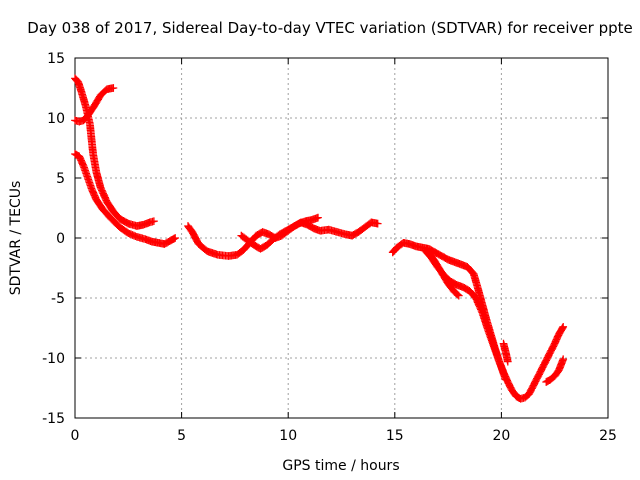 This screenshot has width=640, height=480. I want to click on y-tick-label: 15, so click(56, 59).